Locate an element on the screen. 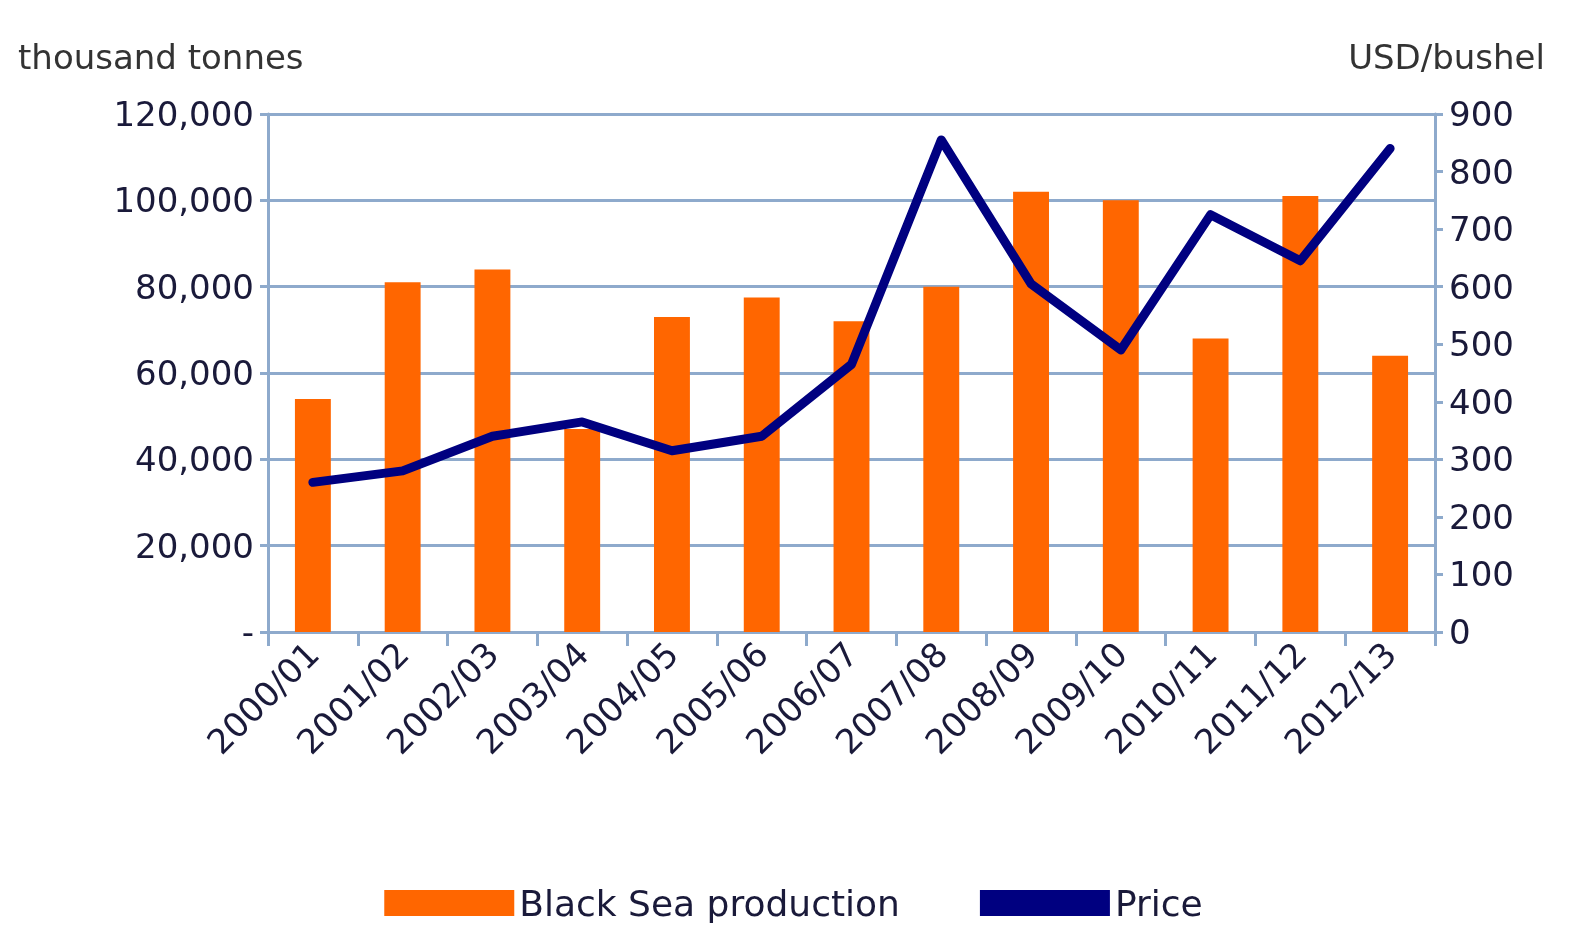 Image resolution: width=1587 pixels, height=928 pixels. y2-tick-label: 400 is located at coordinates (1481, 401).